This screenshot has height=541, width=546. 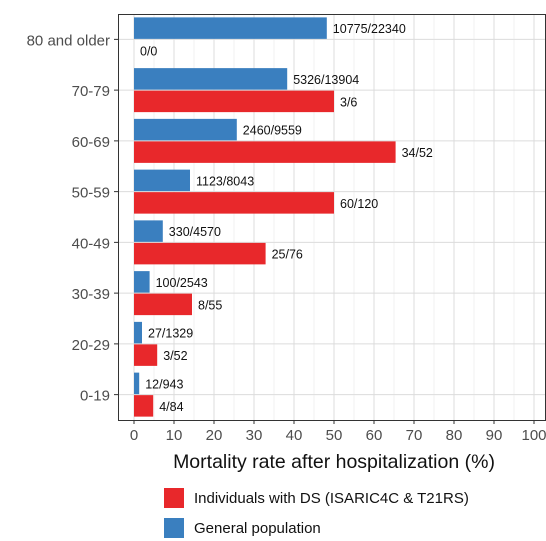 I want to click on y-tick-label: 40-49, so click(x=91, y=243).